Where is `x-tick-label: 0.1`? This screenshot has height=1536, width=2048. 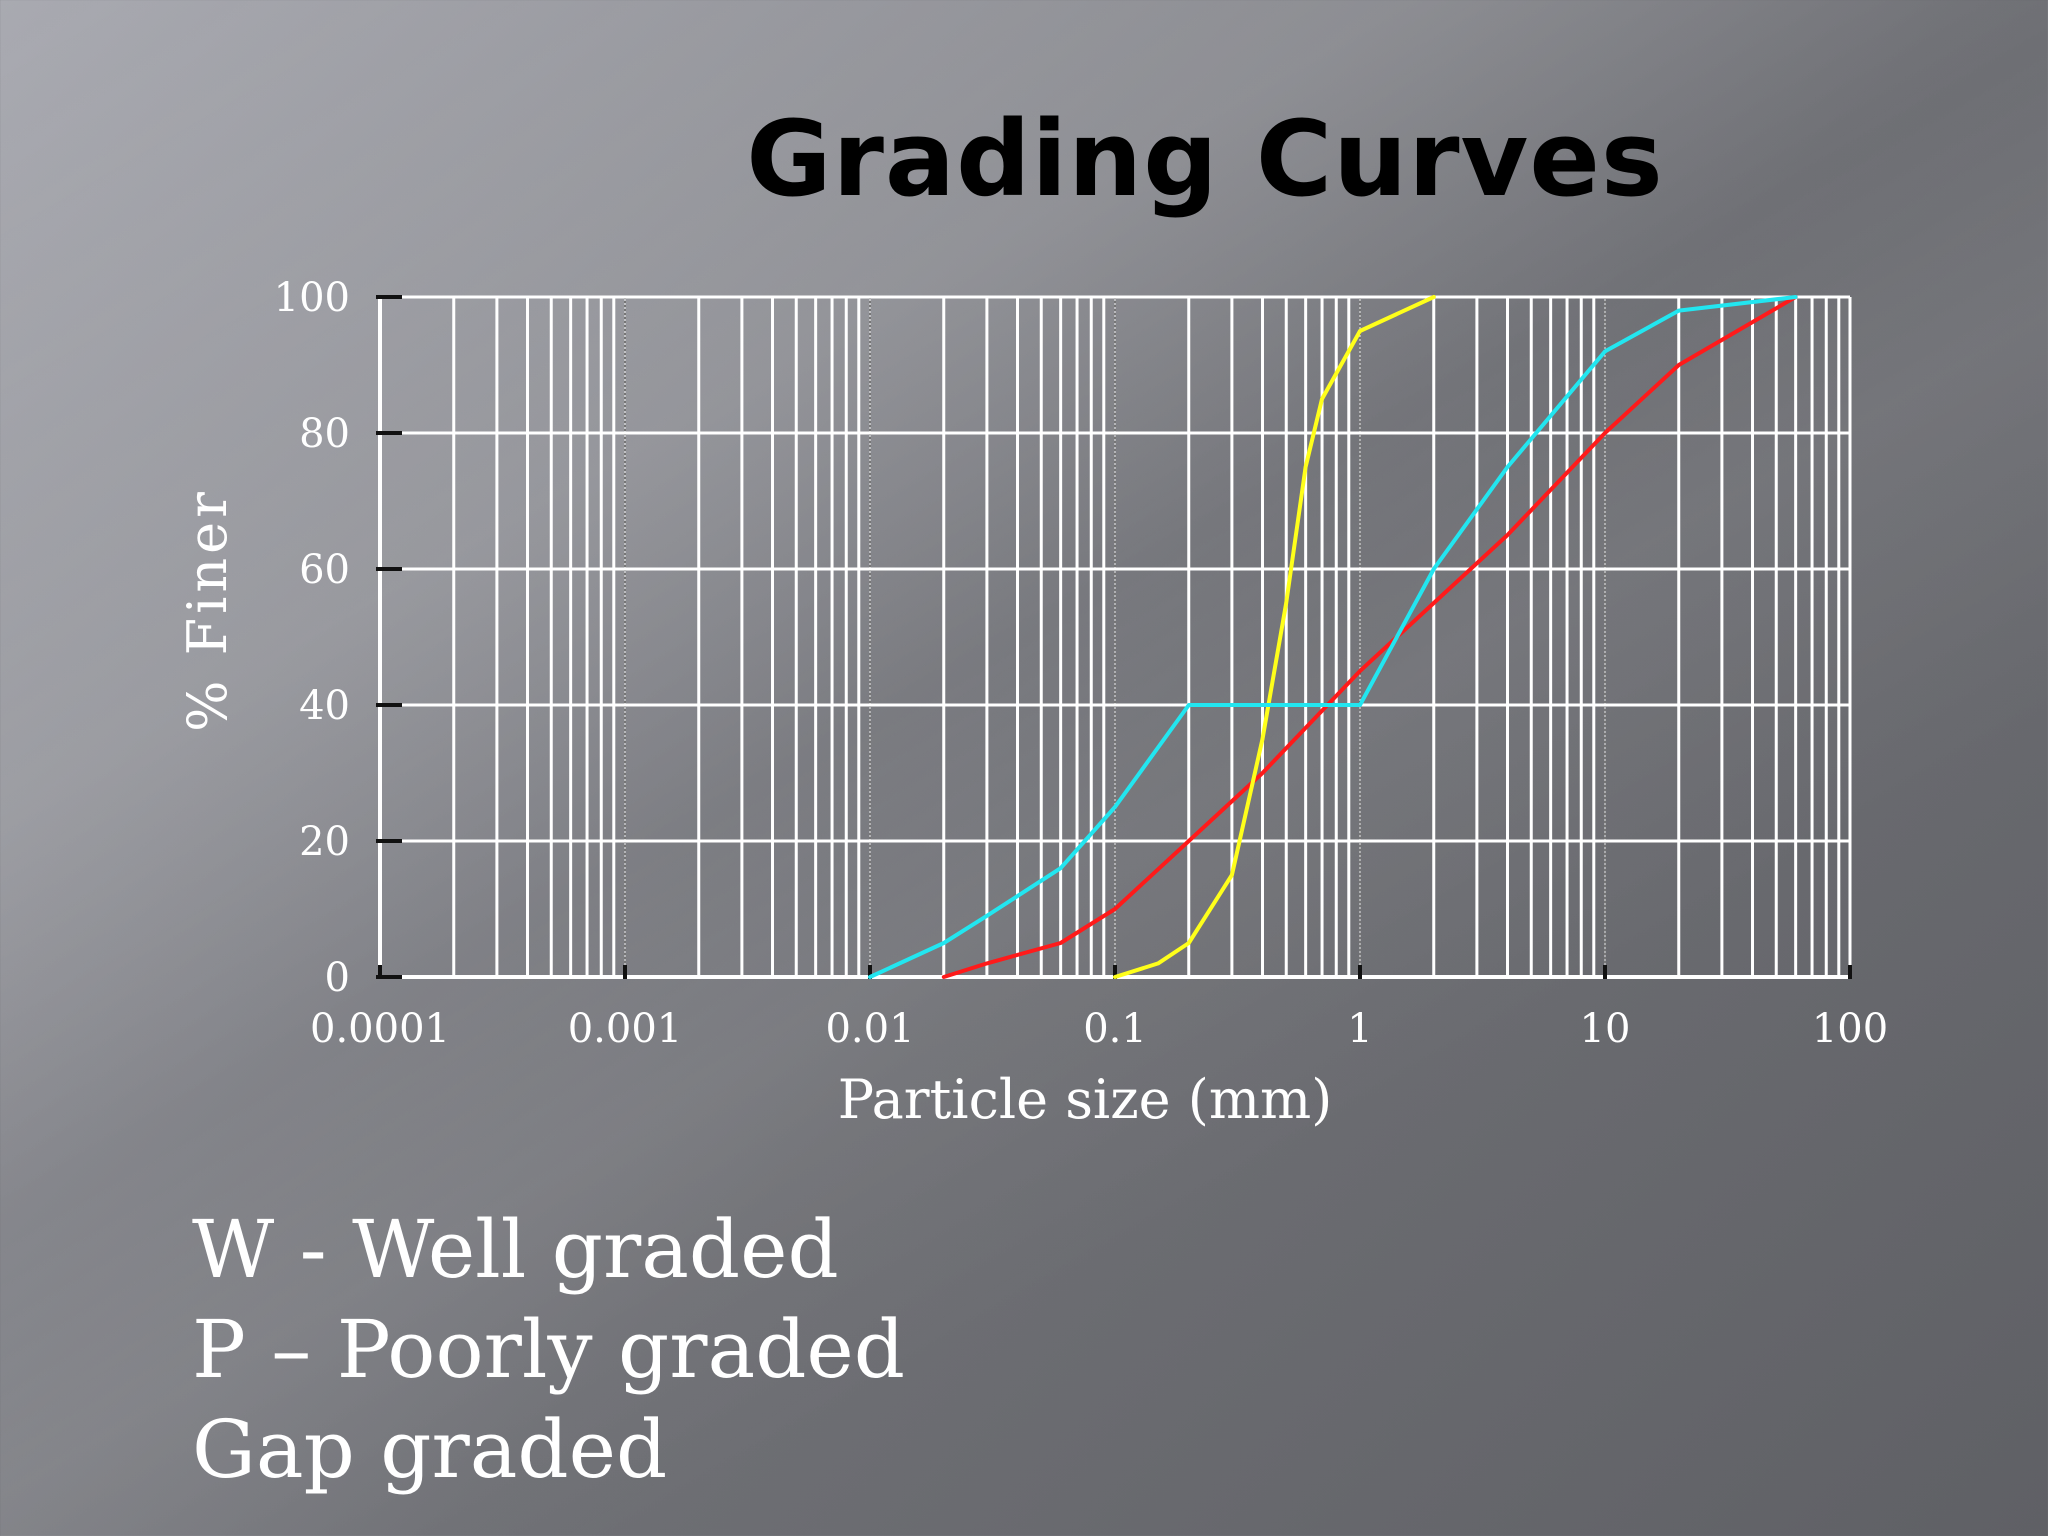 x-tick-label: 0.1 is located at coordinates (1115, 1029).